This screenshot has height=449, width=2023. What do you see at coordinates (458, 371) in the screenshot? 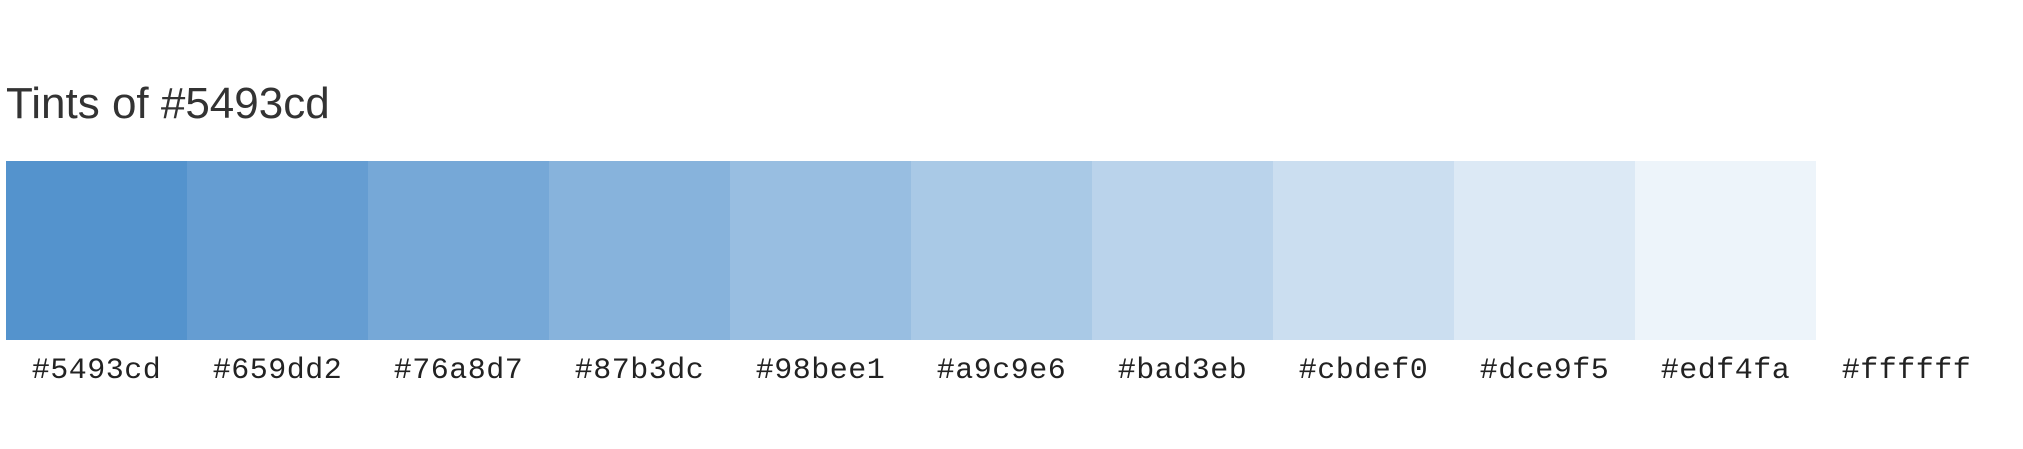
I see `hex-label: #76a8d7` at bounding box center [458, 371].